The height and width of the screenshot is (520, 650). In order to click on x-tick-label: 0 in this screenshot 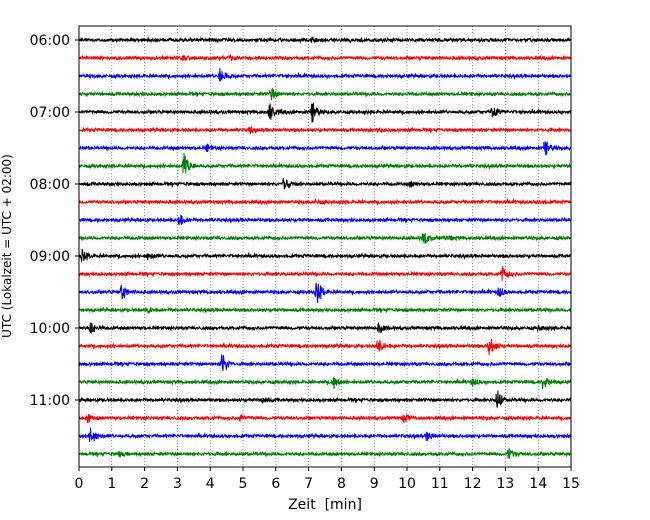, I will do `click(79, 484)`.